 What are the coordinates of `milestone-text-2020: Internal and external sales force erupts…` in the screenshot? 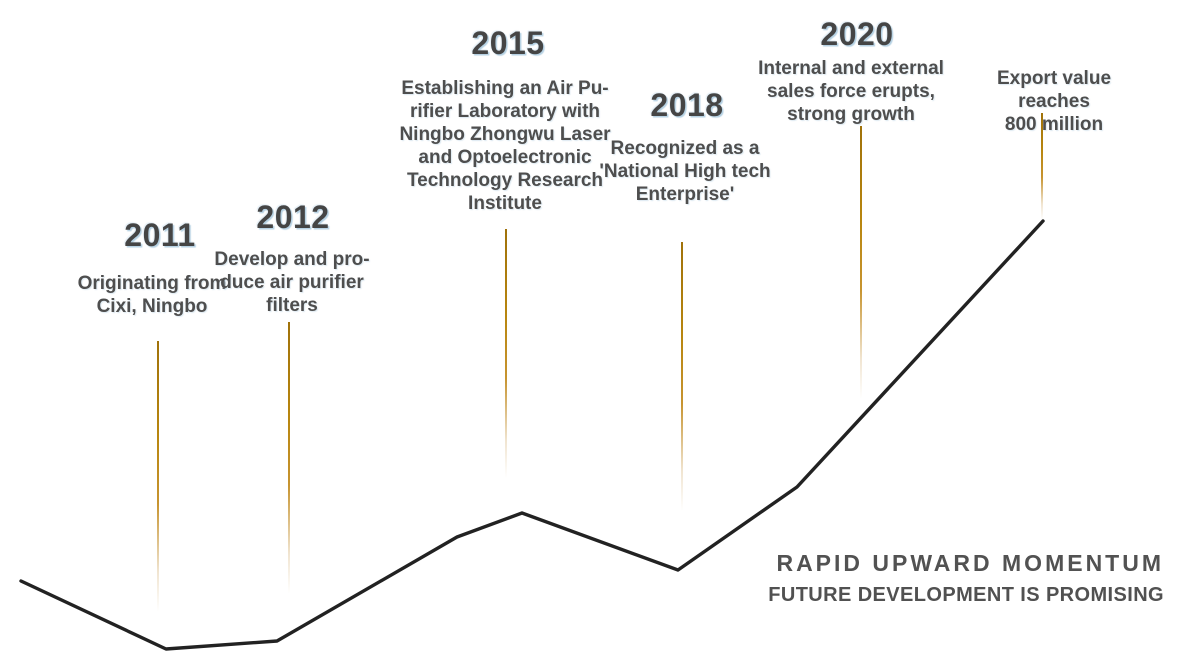 It's located at (851, 91).